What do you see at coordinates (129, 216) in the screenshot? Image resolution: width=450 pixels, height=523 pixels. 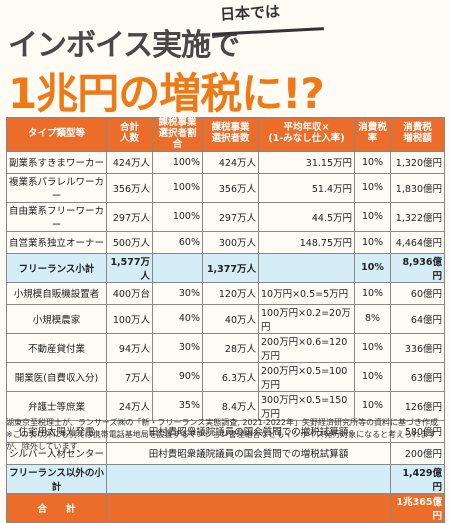 I see `cell-count: 297万人` at bounding box center [129, 216].